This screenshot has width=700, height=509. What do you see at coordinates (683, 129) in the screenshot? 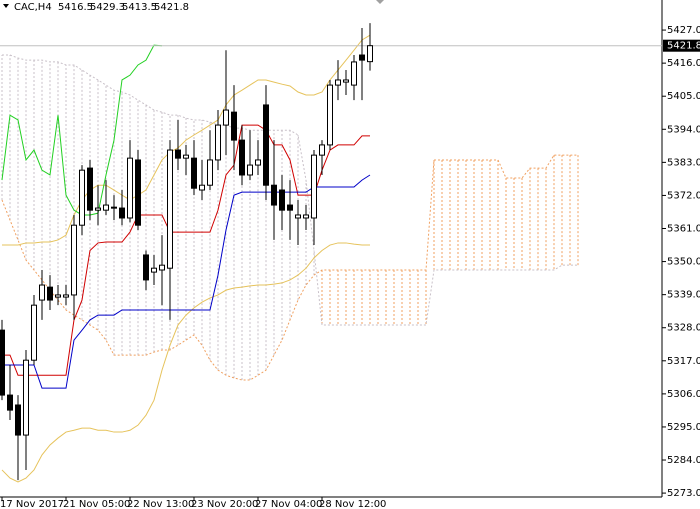
I see `y-tick-label: 5394.0` at bounding box center [683, 129].